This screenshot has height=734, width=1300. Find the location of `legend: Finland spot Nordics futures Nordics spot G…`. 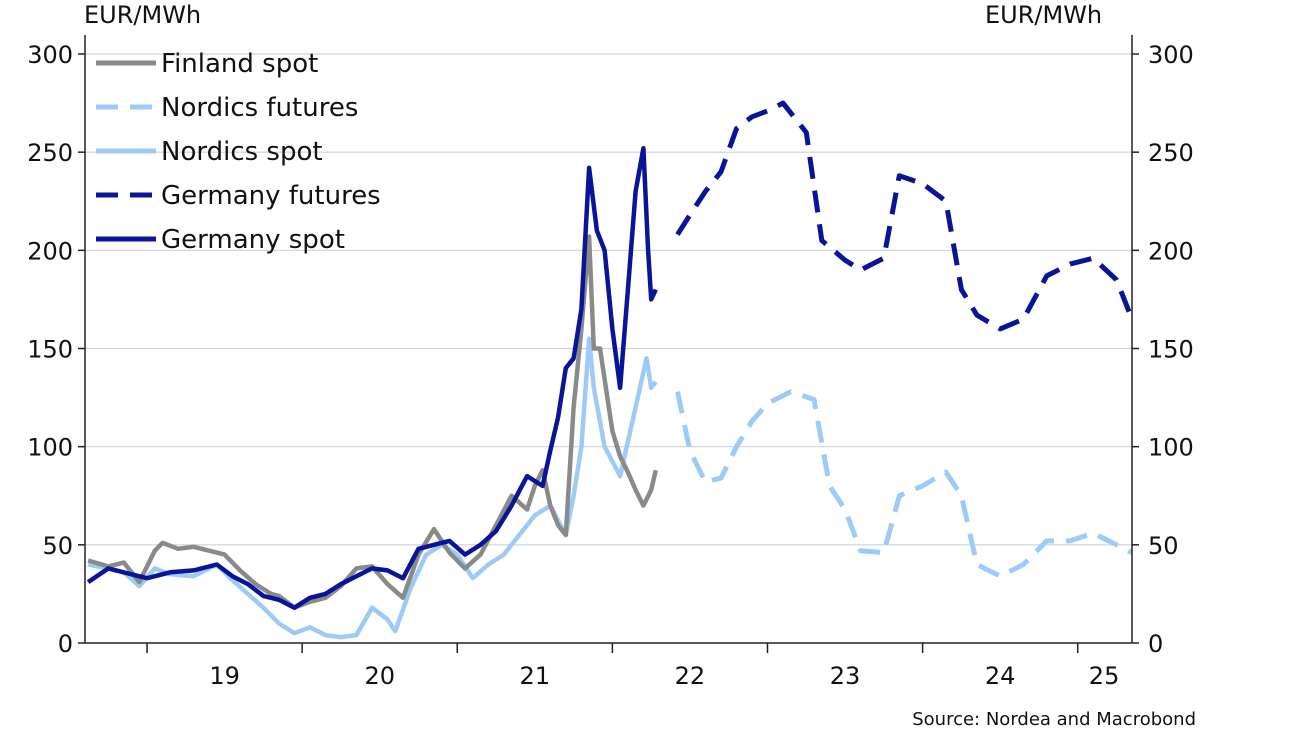

legend: Finland spot Nordics futures Nordics spot G… is located at coordinates (238, 152).